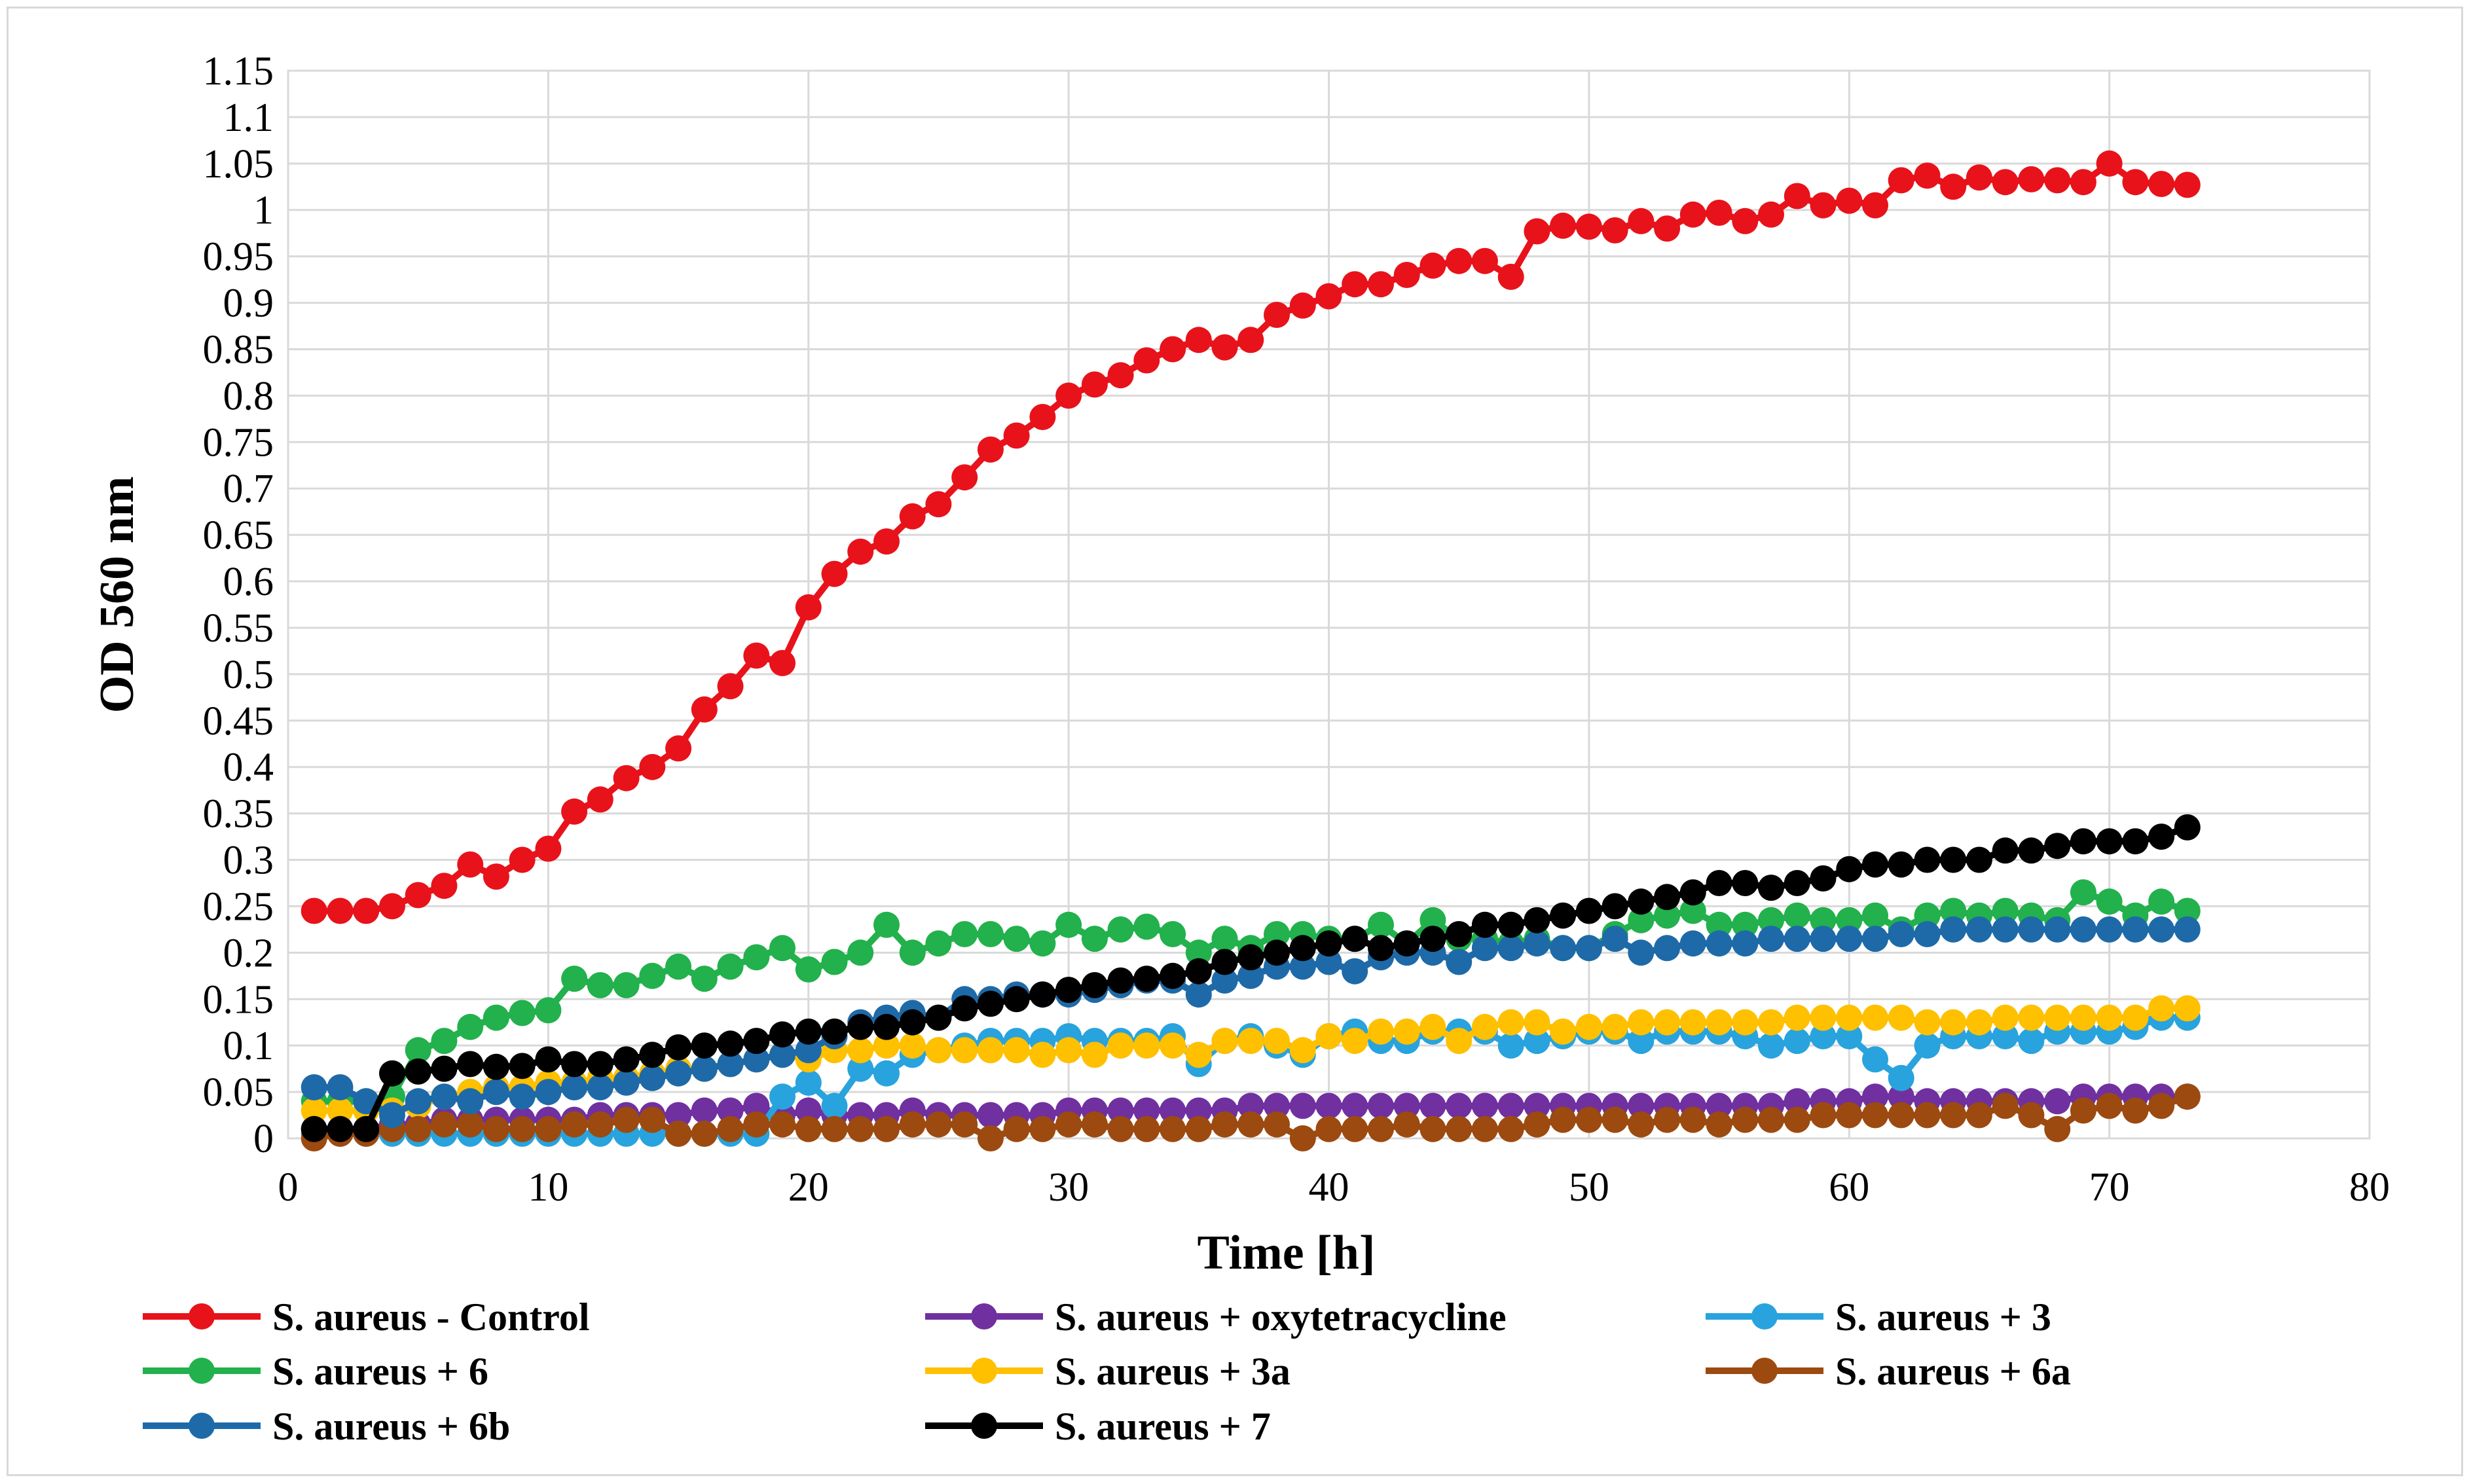  What do you see at coordinates (366, 1317) in the screenshot?
I see `legend-entry: S. aureus - Control` at bounding box center [366, 1317].